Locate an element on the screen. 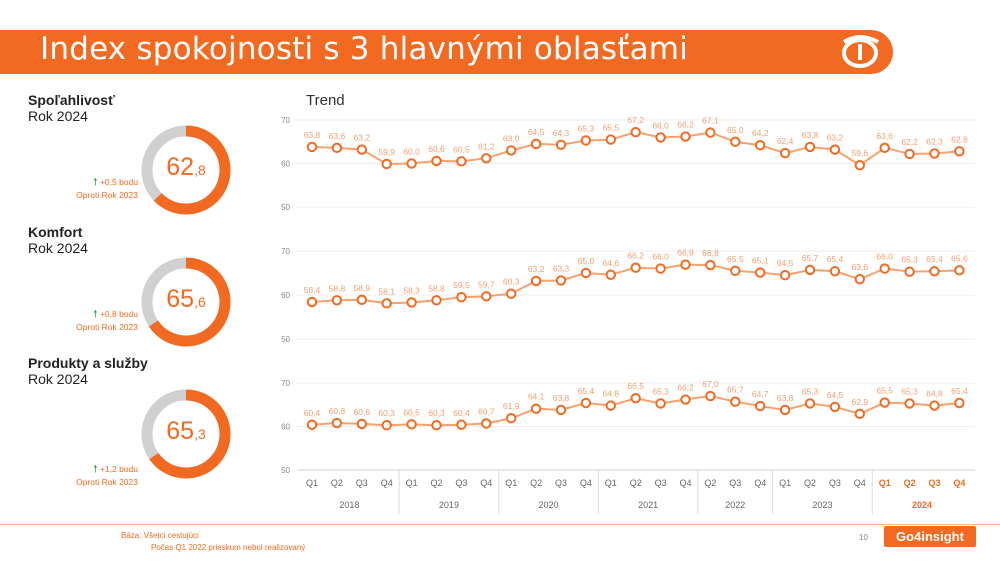 This screenshot has height=563, width=1000. x-tick-label: Q3 is located at coordinates (461, 483).